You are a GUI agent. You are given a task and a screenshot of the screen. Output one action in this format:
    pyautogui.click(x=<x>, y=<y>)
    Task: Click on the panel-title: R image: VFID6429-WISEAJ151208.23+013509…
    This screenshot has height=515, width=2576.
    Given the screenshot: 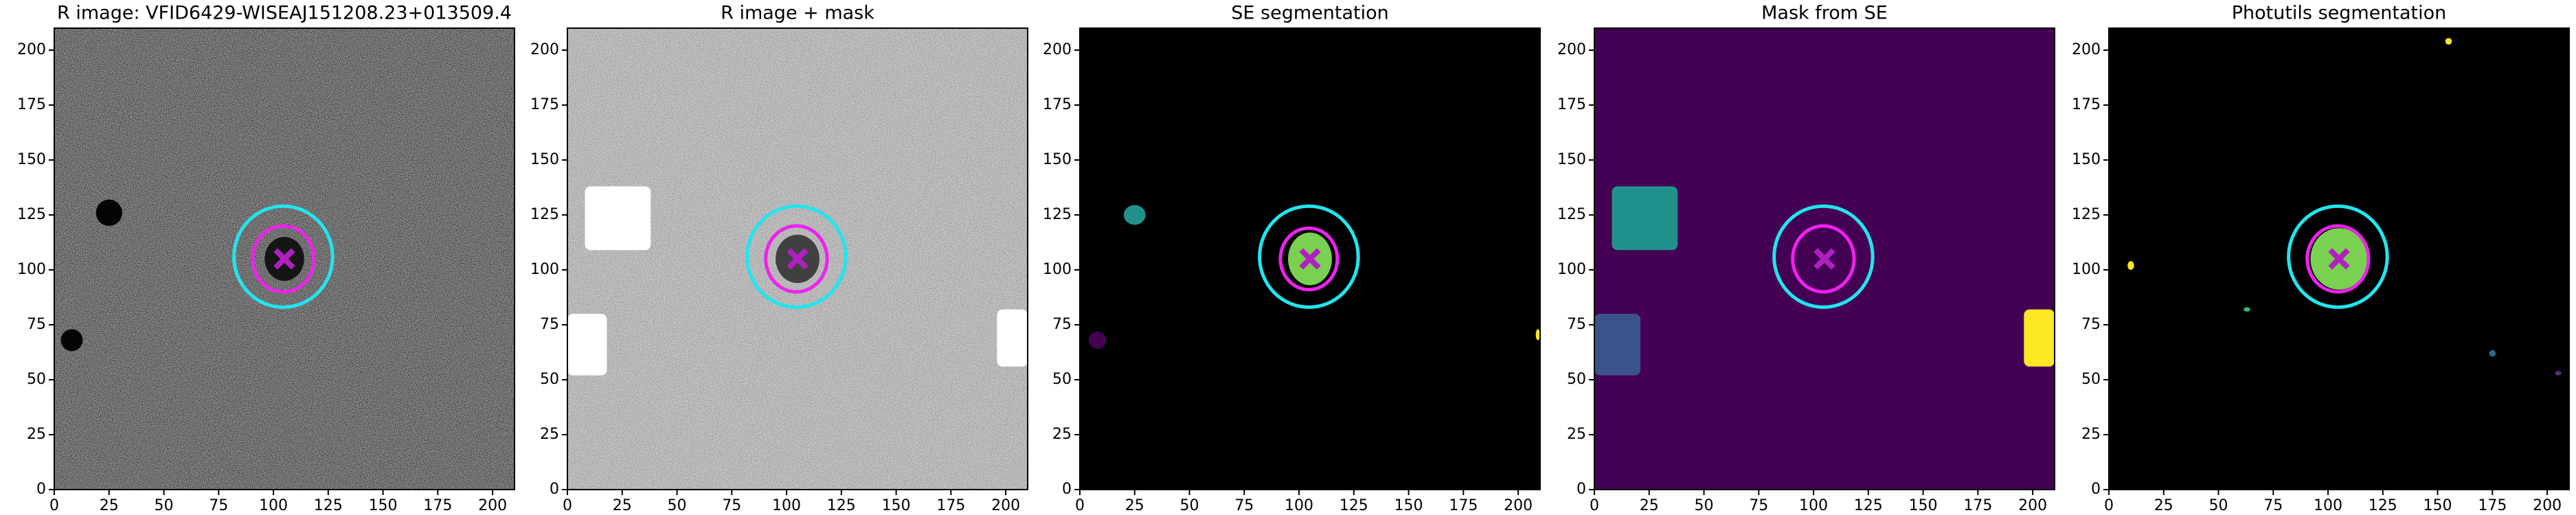 What is the action you would take?
    pyautogui.click(x=284, y=13)
    